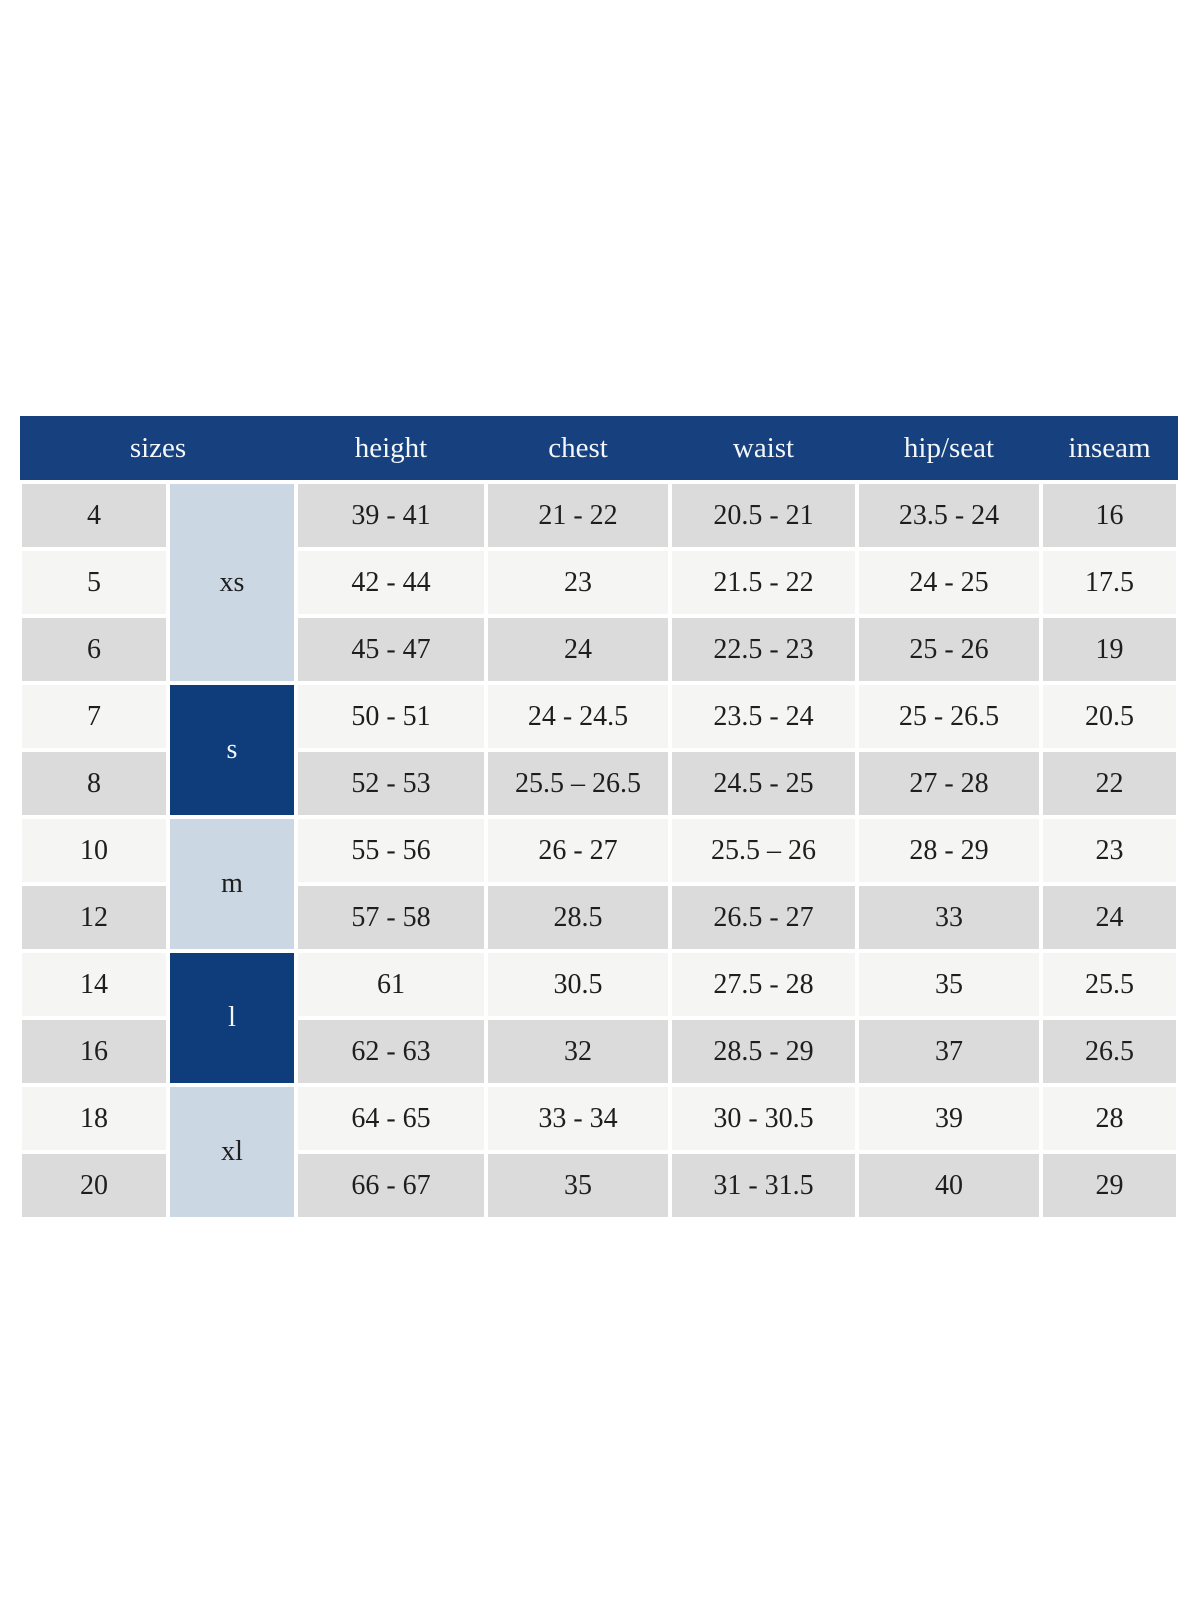 The width and height of the screenshot is (1200, 1600). I want to click on inseam-cell: 24, so click(1109, 917).